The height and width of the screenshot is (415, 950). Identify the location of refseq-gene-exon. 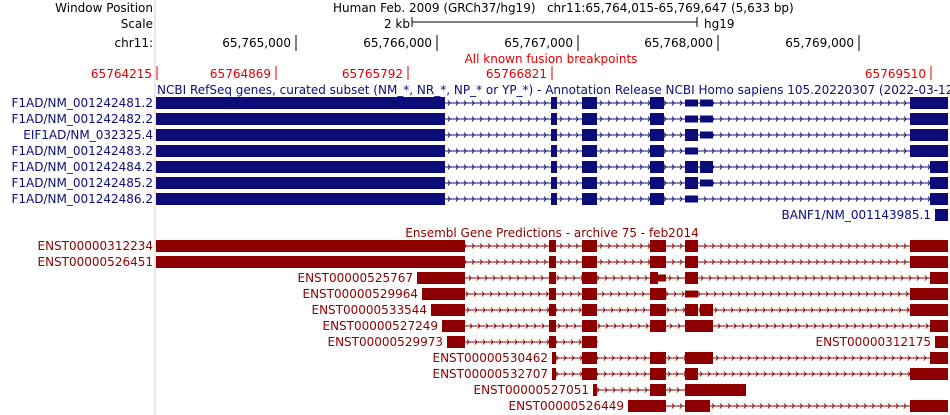
(941, 215).